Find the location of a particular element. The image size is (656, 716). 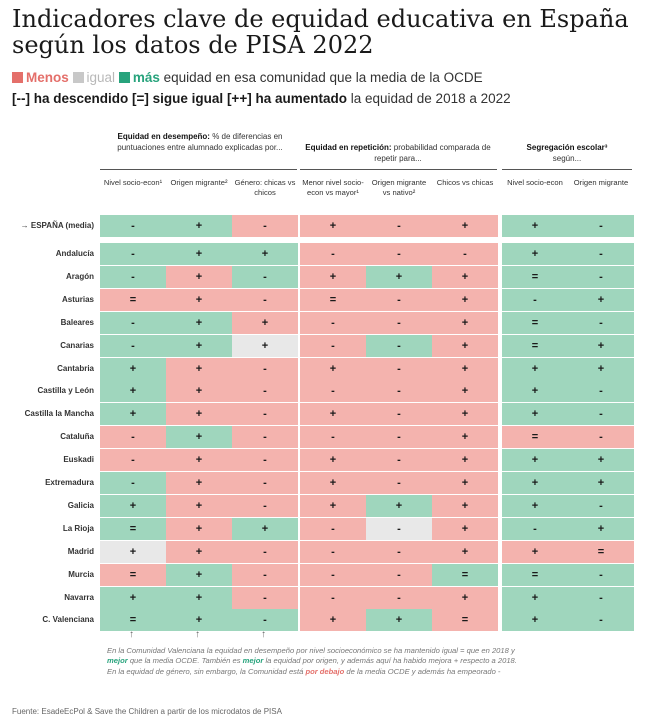

note-part: que la media OCDE. También es is located at coordinates (185, 661).